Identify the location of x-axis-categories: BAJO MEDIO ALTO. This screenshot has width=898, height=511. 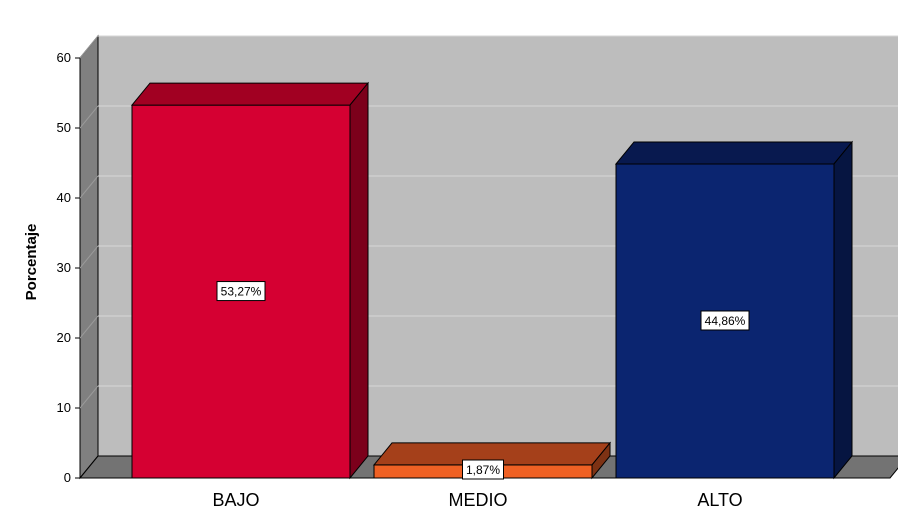
(477, 500).